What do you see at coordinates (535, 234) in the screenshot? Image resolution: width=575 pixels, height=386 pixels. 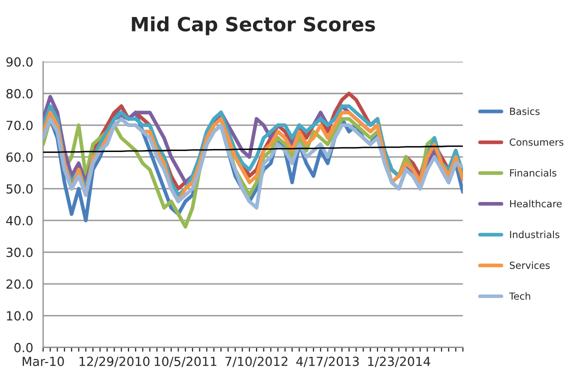 I see `legend-label: Industrials` at bounding box center [535, 234].